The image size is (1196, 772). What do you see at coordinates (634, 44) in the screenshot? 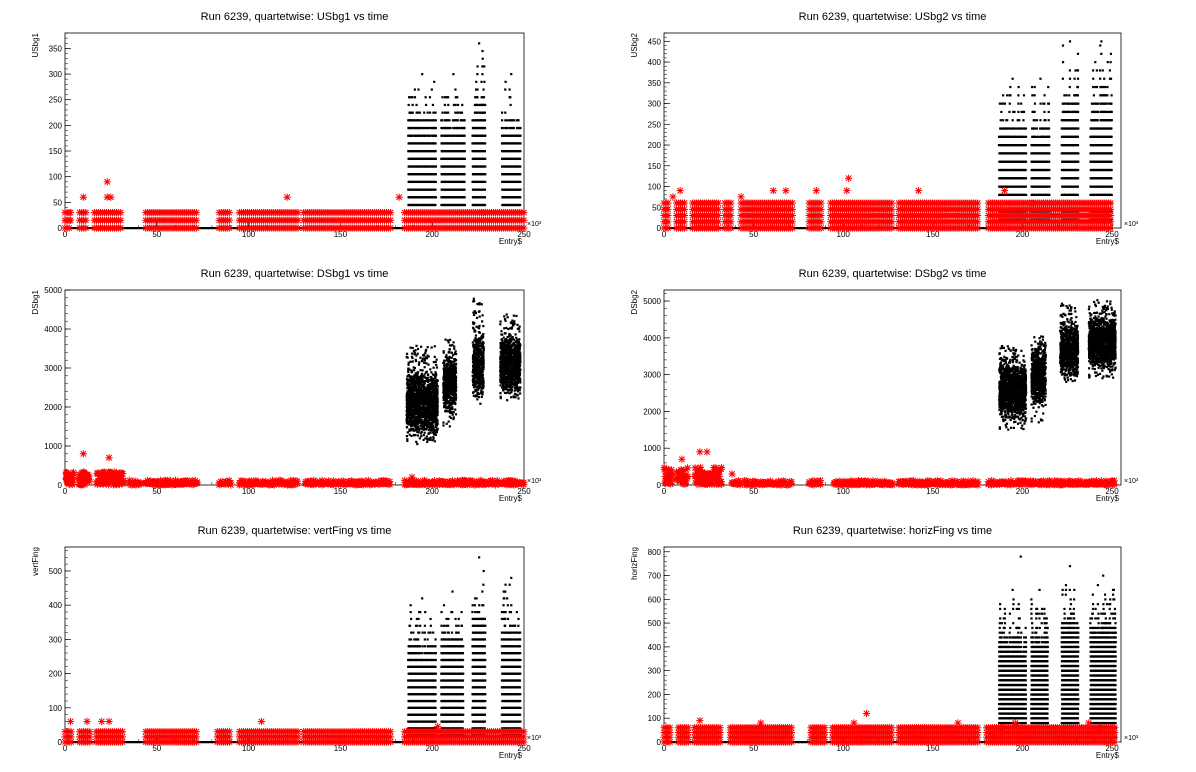
I see `y-axis-label: USbg2` at bounding box center [634, 44].